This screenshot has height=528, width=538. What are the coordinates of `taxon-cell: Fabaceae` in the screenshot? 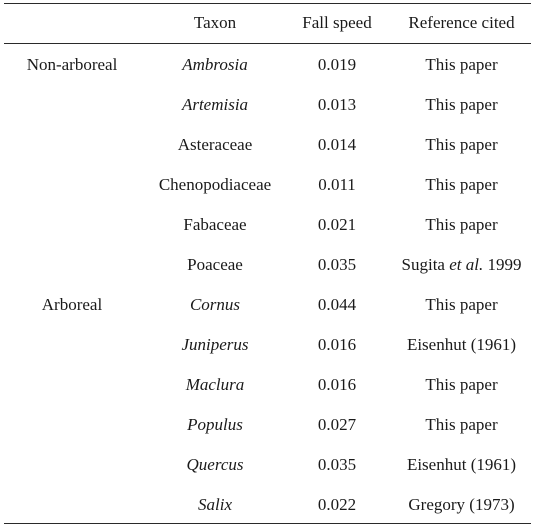 It's located at (215, 224).